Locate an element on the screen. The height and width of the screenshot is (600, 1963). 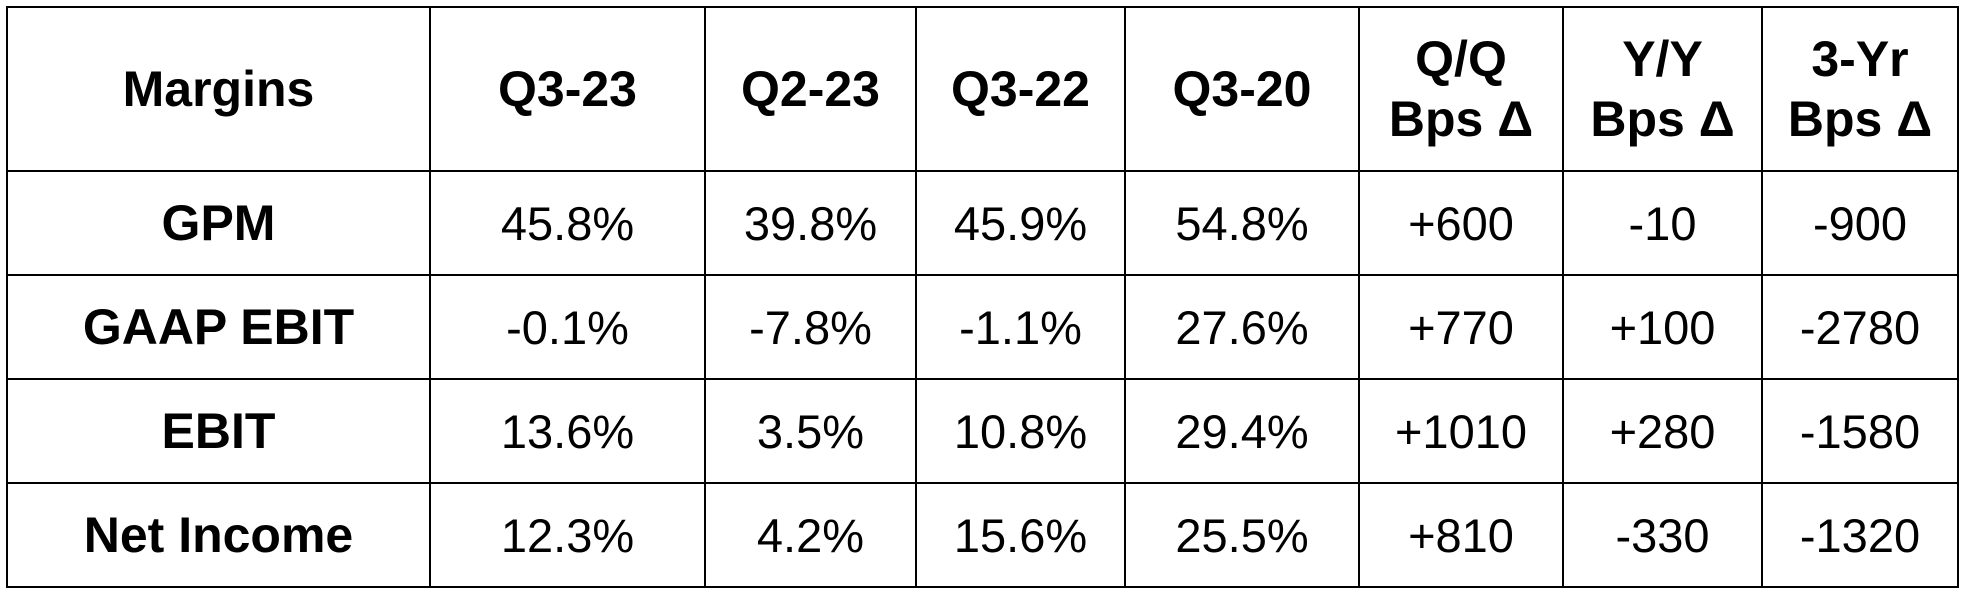
header-cell: Q/Q Bps Δ is located at coordinates (1461, 89).